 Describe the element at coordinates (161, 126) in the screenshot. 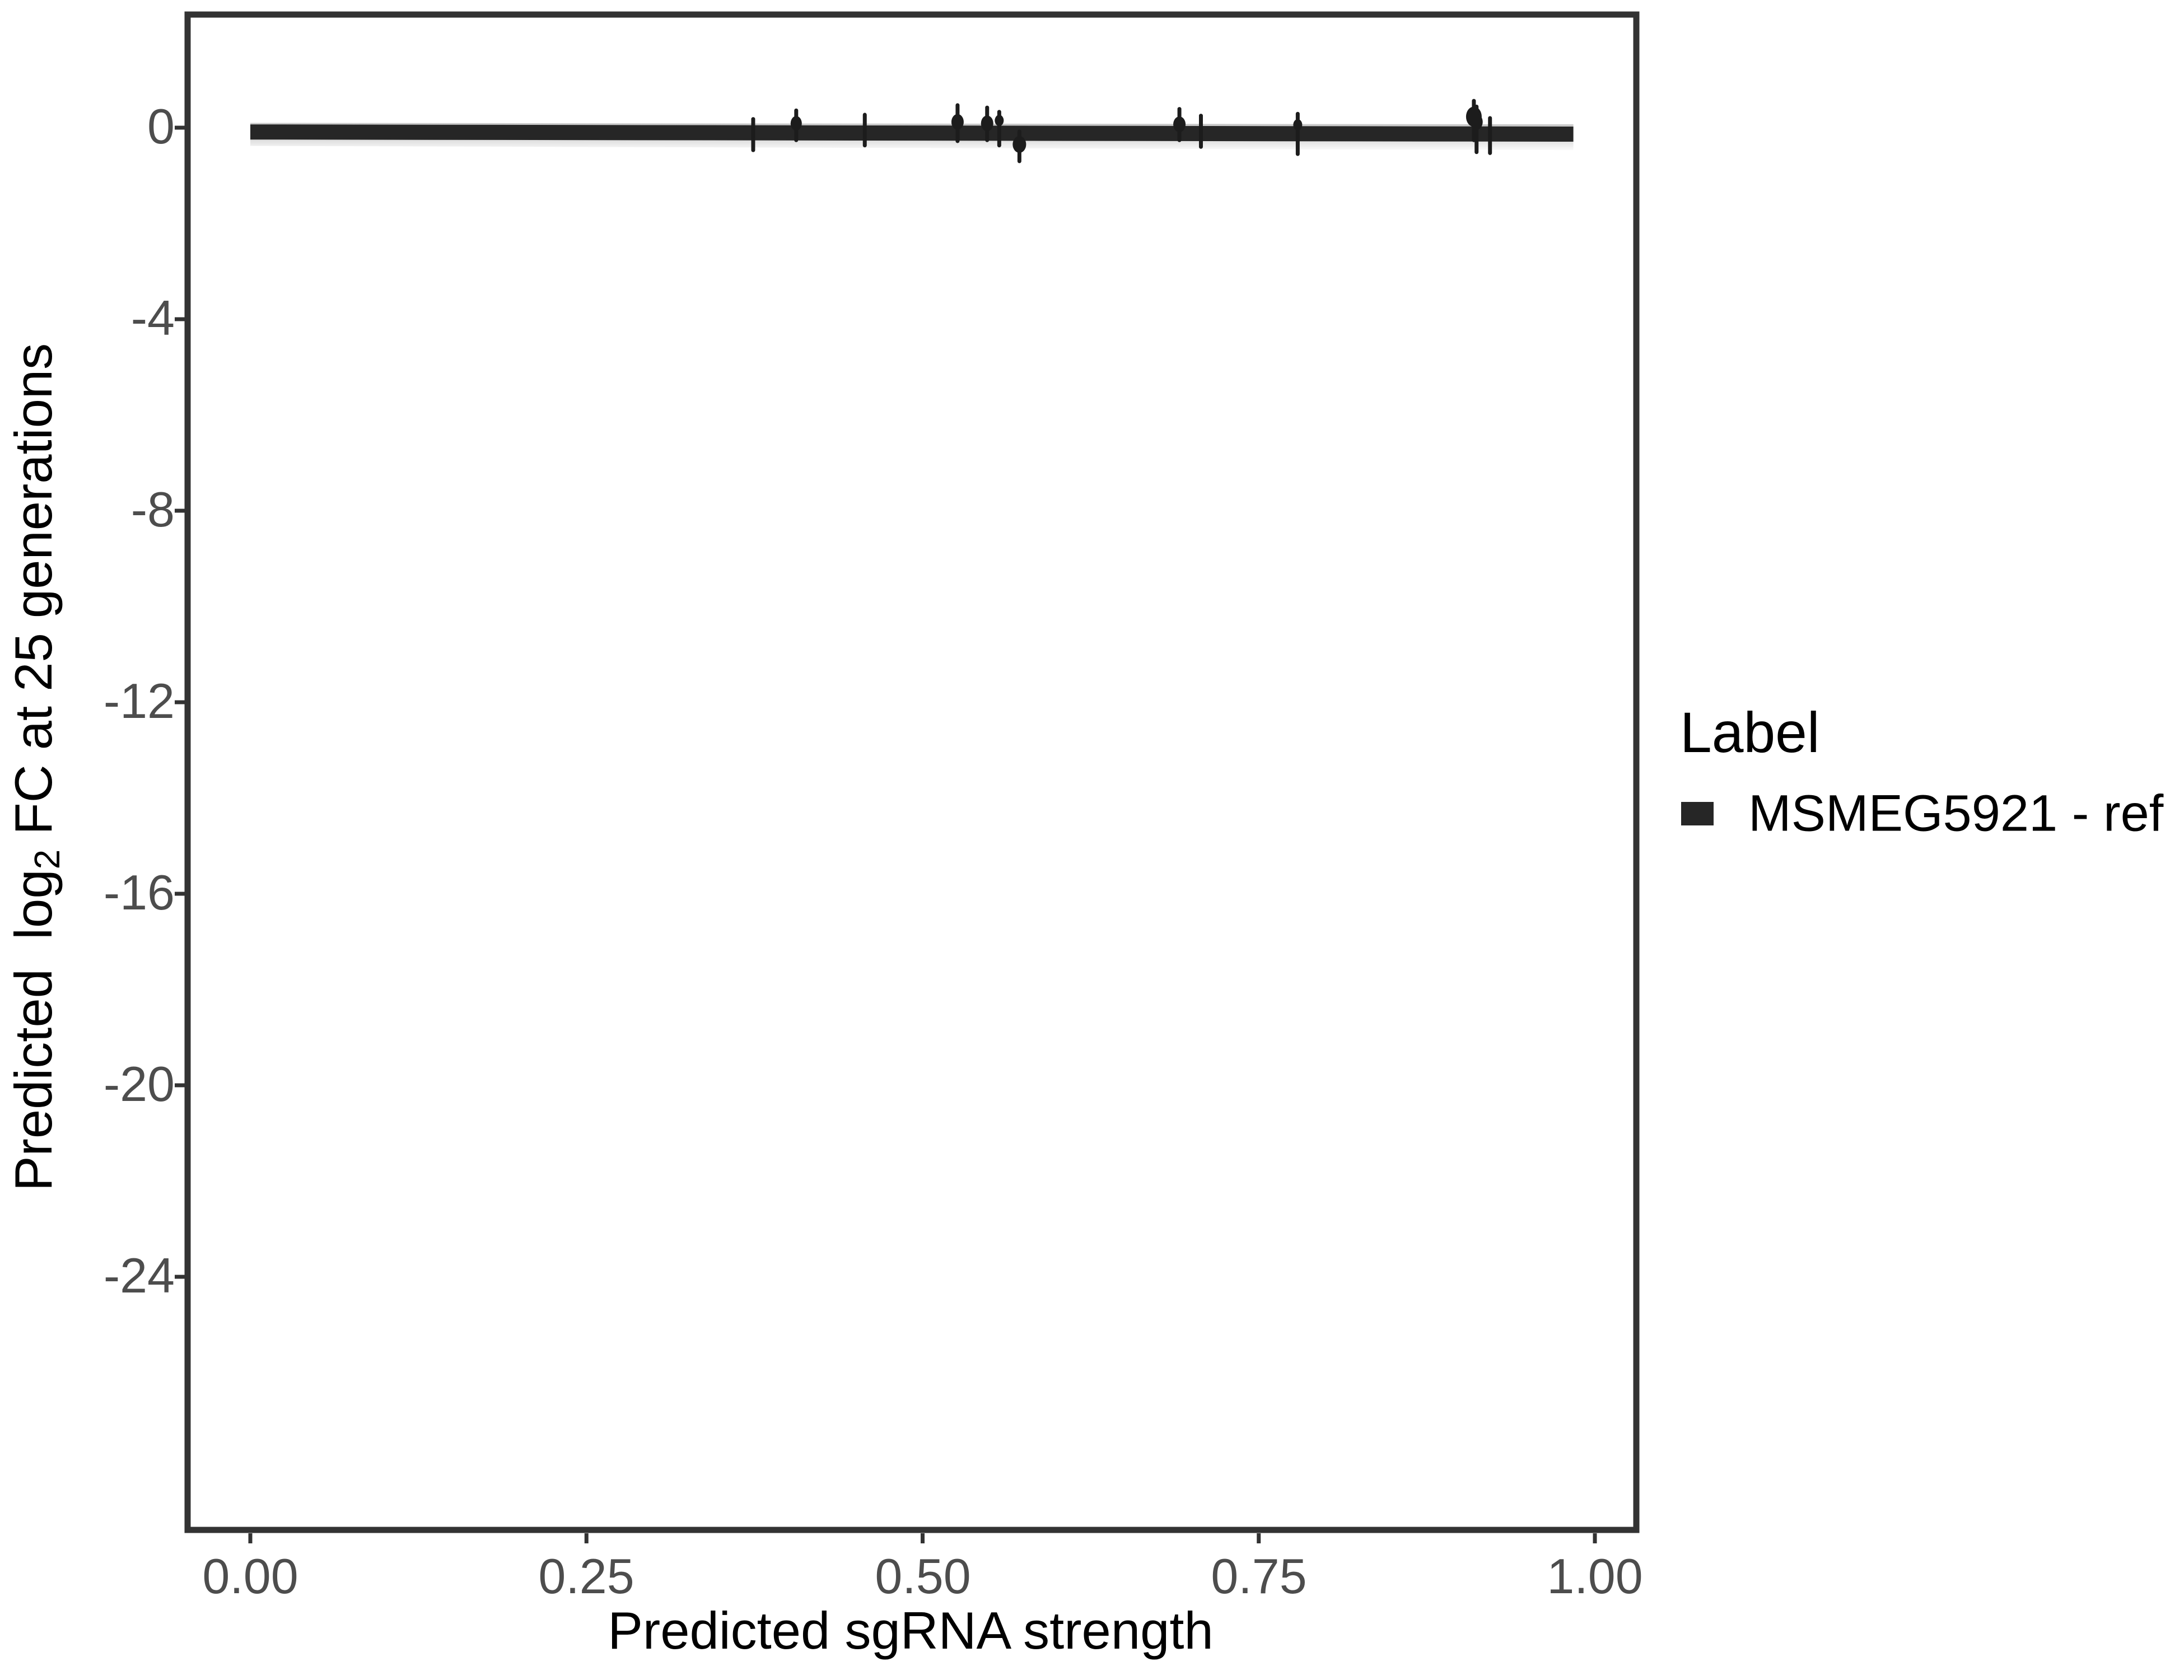

I see `y-tick-label: 0` at that location.